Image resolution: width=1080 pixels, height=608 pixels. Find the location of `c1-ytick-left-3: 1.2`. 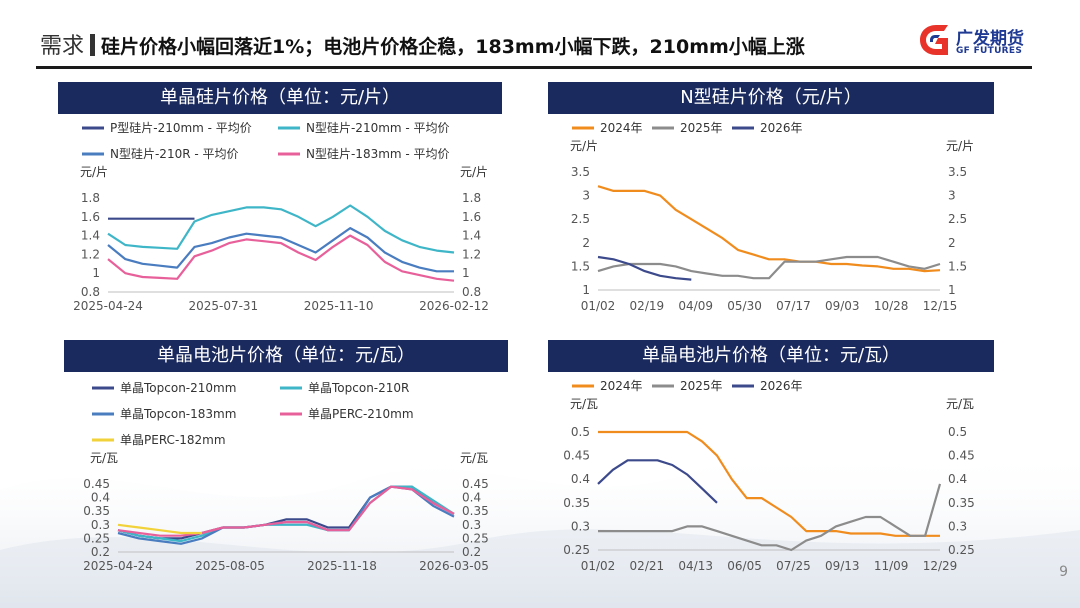

c1-ytick-left-3: 1.2 is located at coordinates (90, 254).